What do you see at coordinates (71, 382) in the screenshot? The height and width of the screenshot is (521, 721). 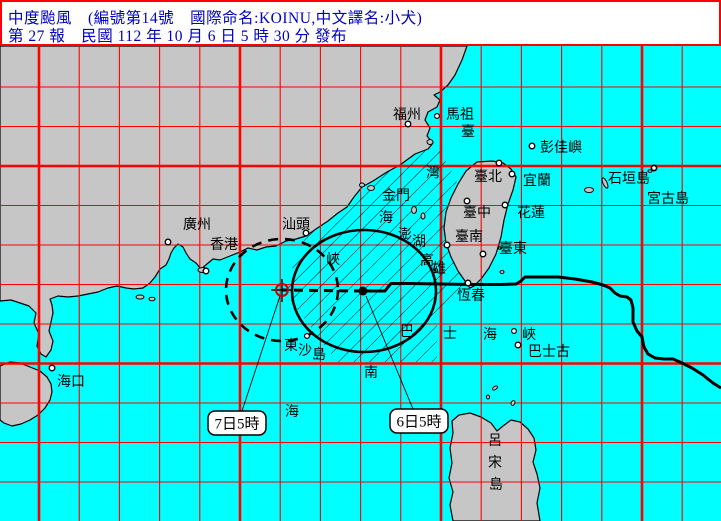 I see `place-label: 海口` at bounding box center [71, 382].